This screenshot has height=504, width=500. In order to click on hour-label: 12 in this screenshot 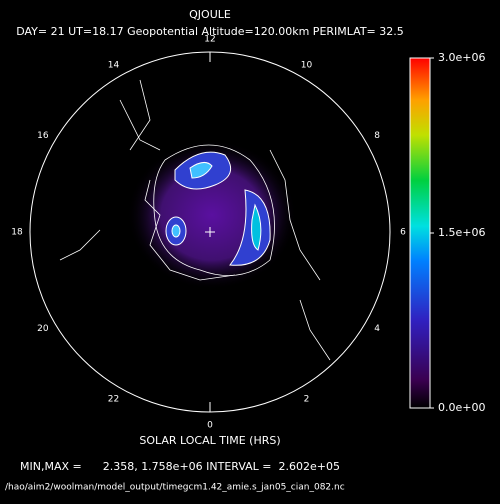, I will do `click(209, 40)`.